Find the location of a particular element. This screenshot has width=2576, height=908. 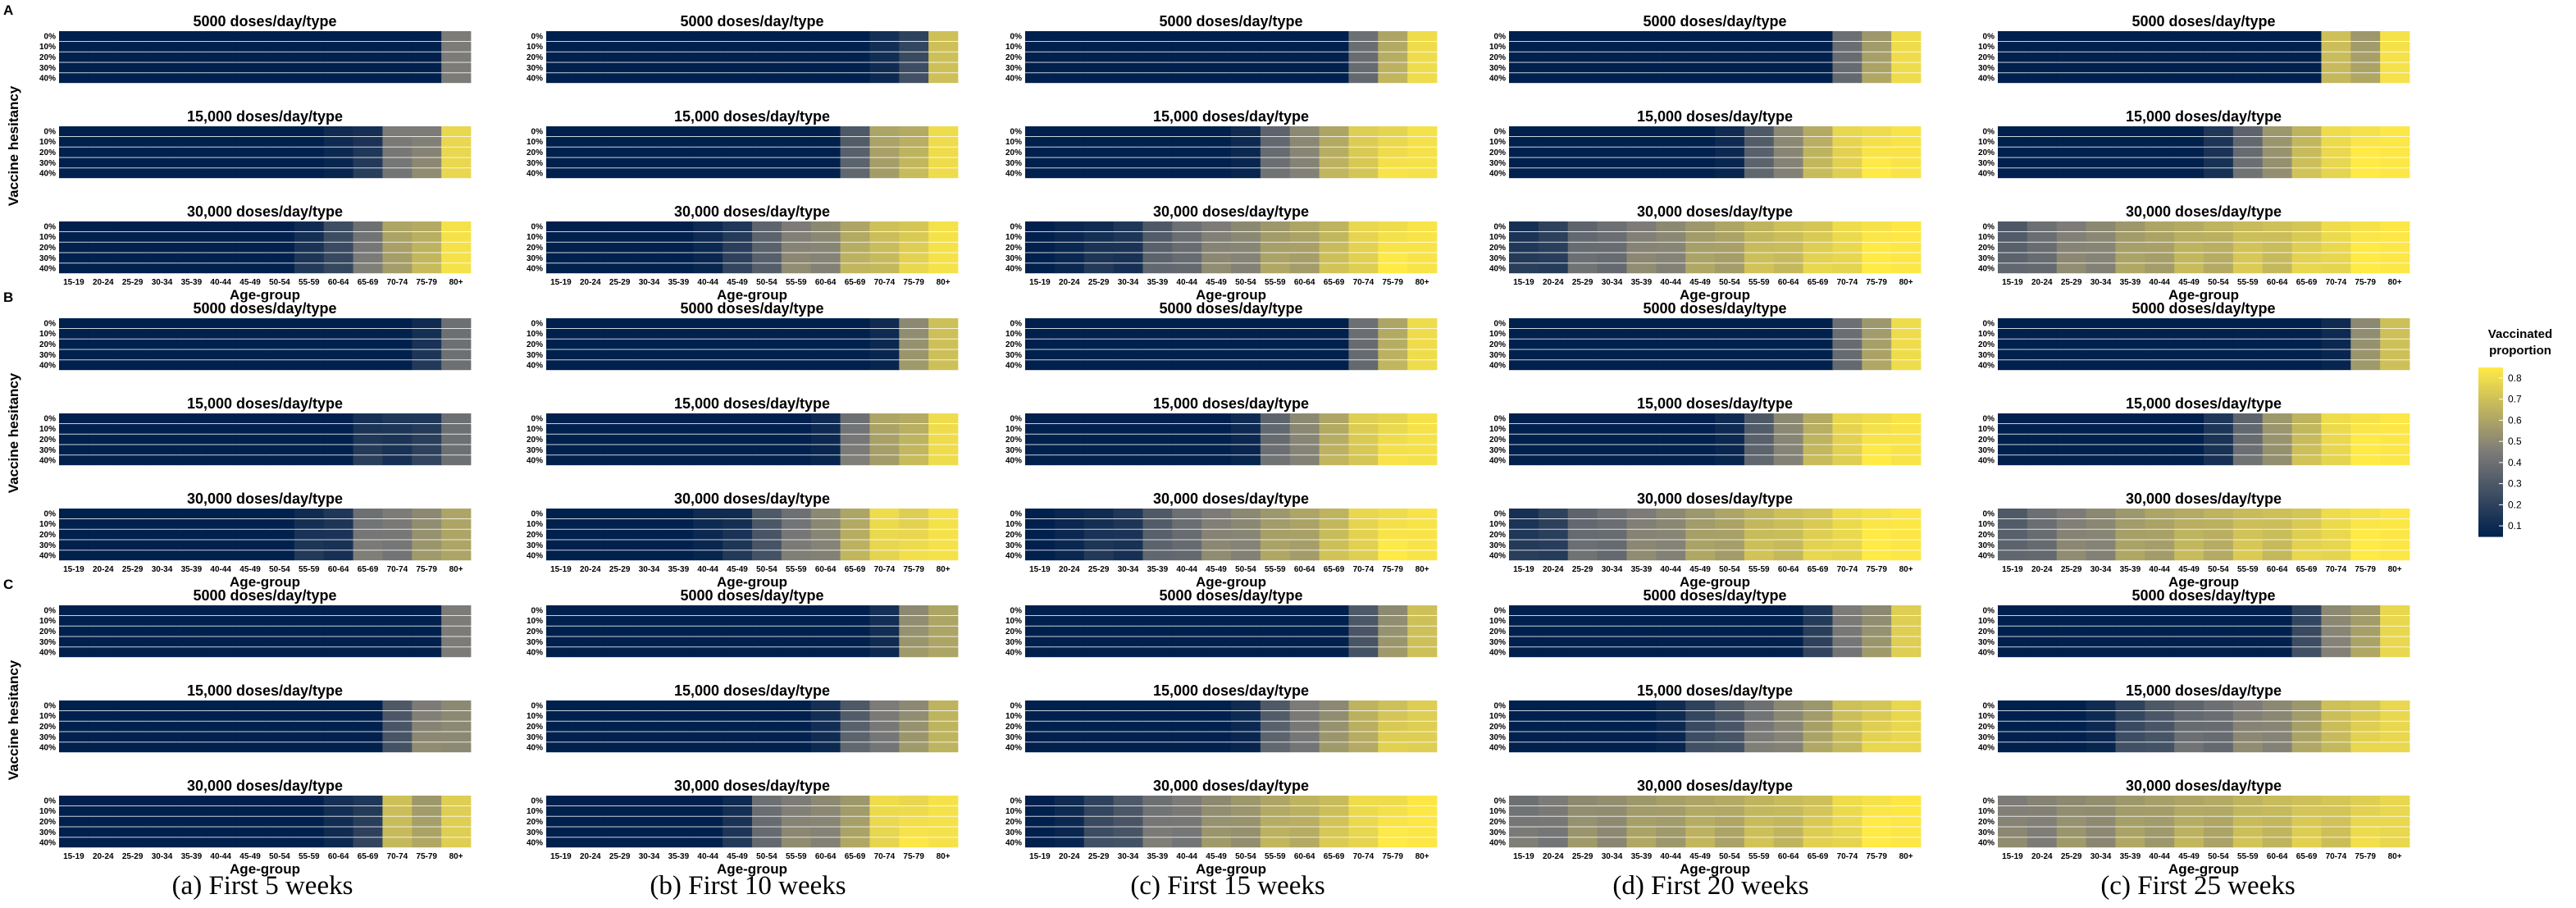

x-tick-label: 55-59 is located at coordinates (796, 569).